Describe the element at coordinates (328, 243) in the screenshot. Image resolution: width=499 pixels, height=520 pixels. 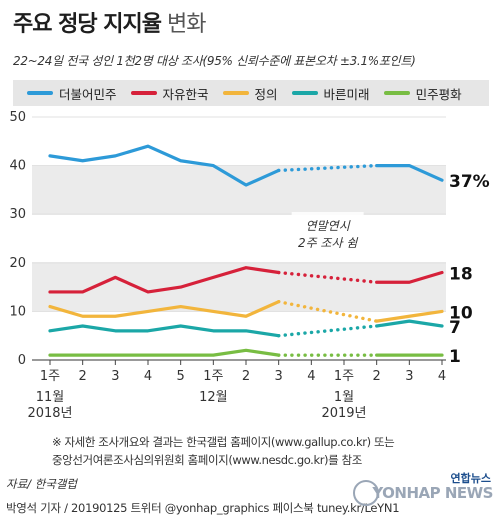
I see `annotation-line-2: 2주 조사 쉼` at that location.